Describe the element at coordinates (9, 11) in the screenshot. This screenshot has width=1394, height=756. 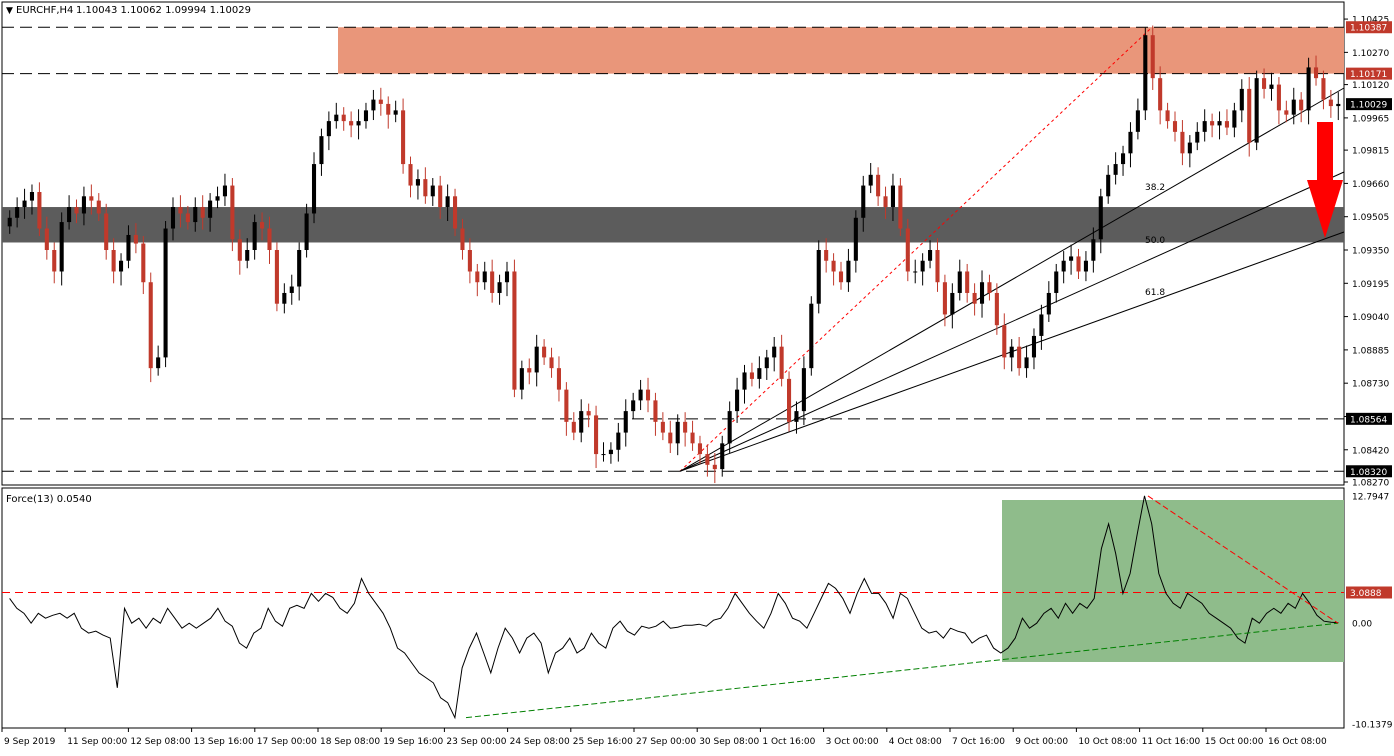
I see `chart-triangle-icon: ▼` at that location.